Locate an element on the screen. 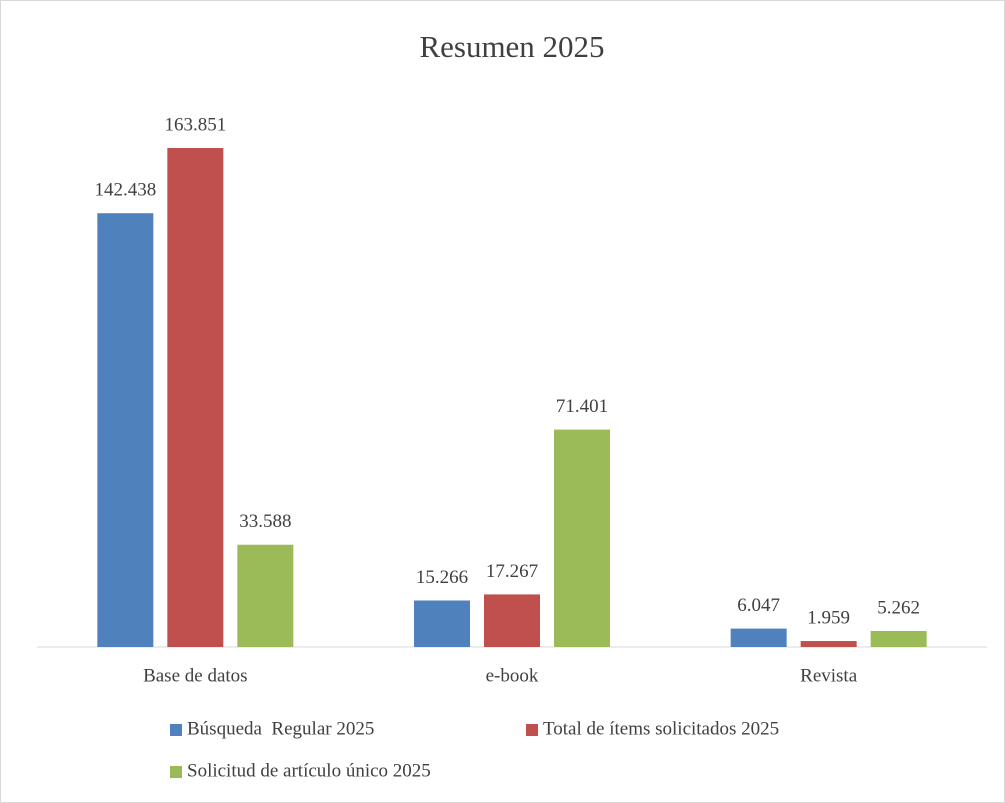 Image resolution: width=1005 pixels, height=803 pixels. data-label: 71.401 is located at coordinates (582, 406).